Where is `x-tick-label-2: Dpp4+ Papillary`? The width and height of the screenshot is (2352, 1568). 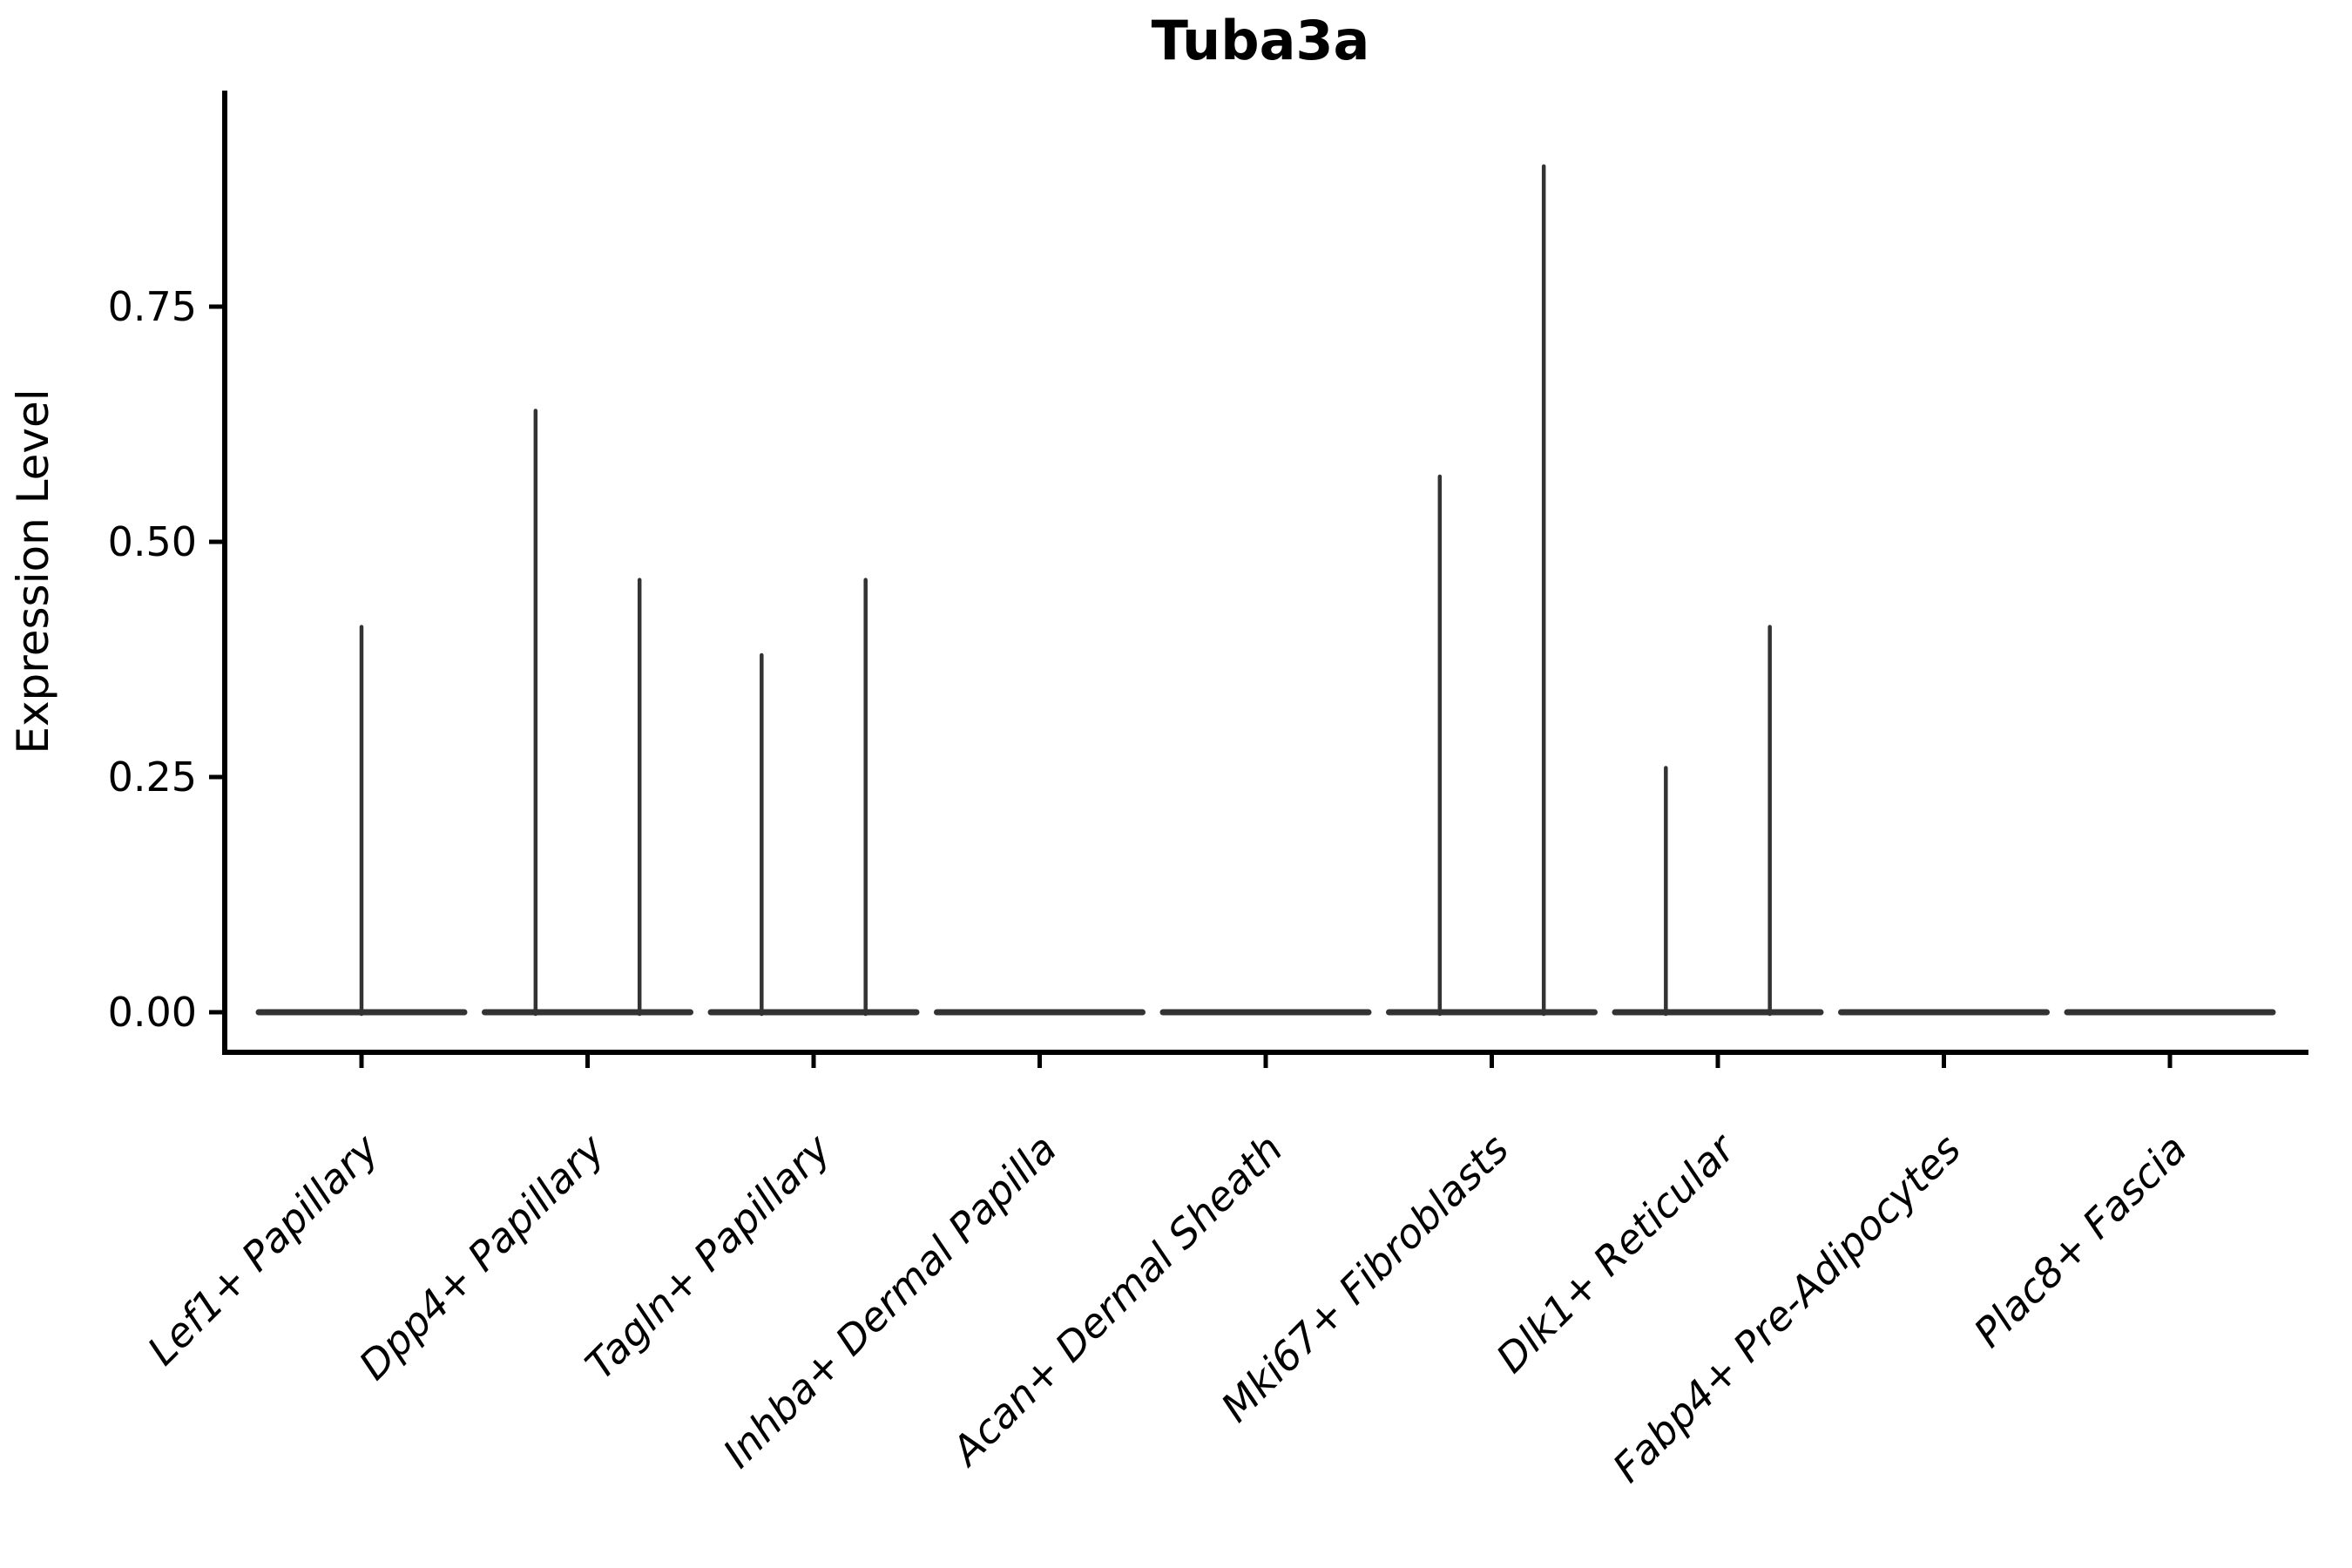
x-tick-label-2: Dpp4+ Papillary is located at coordinates (482, 1257).